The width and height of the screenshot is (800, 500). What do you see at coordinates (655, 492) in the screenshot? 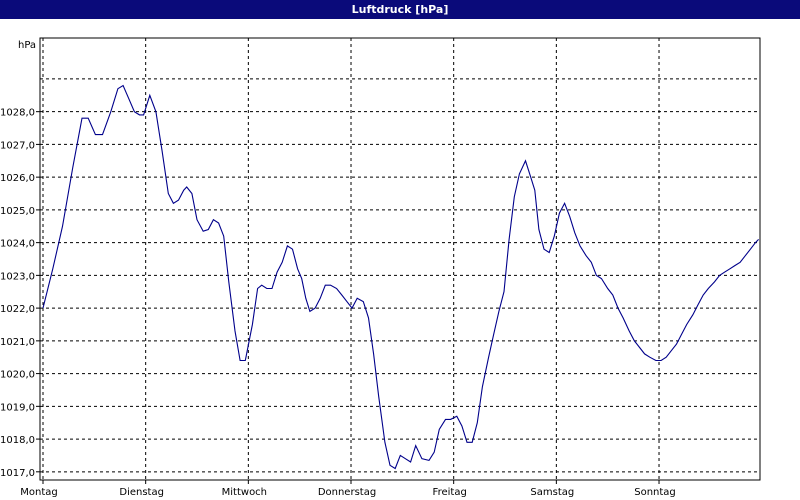
I see `x-tick-day-label: Sonntag` at bounding box center [655, 492].